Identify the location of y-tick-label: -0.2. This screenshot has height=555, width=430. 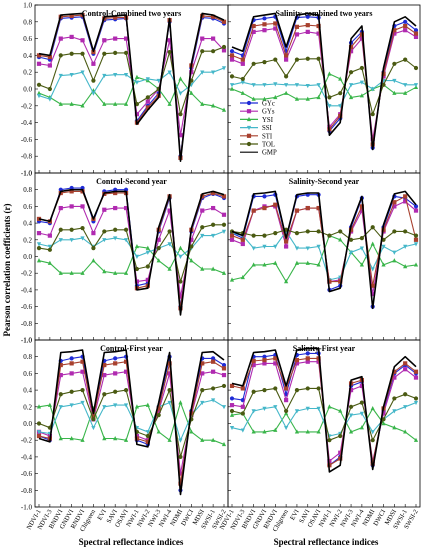
(27, 106).